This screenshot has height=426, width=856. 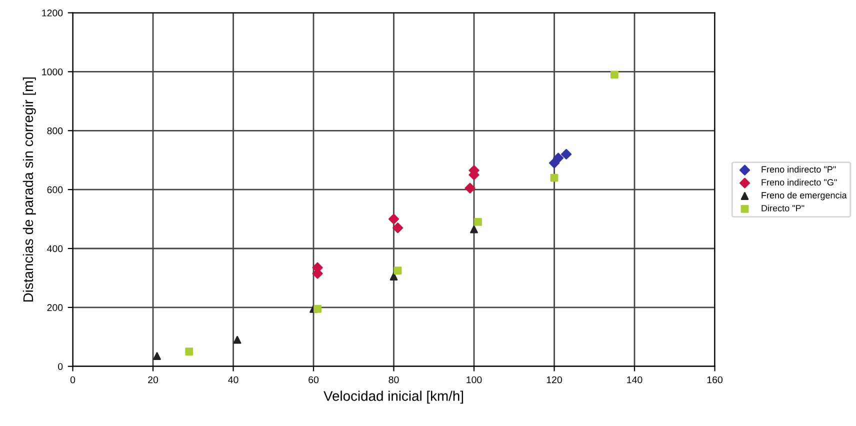 What do you see at coordinates (394, 397) in the screenshot?
I see `x-axis-title: Velocidad inicial [km/h]` at bounding box center [394, 397].